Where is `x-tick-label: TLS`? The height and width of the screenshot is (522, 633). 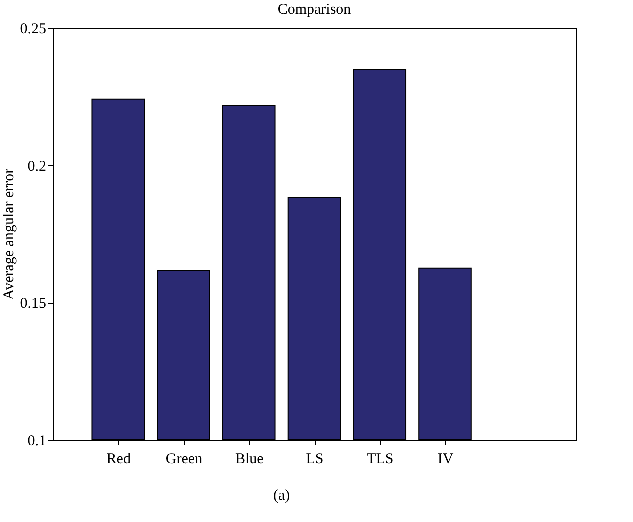
x-tick-label: TLS is located at coordinates (380, 460).